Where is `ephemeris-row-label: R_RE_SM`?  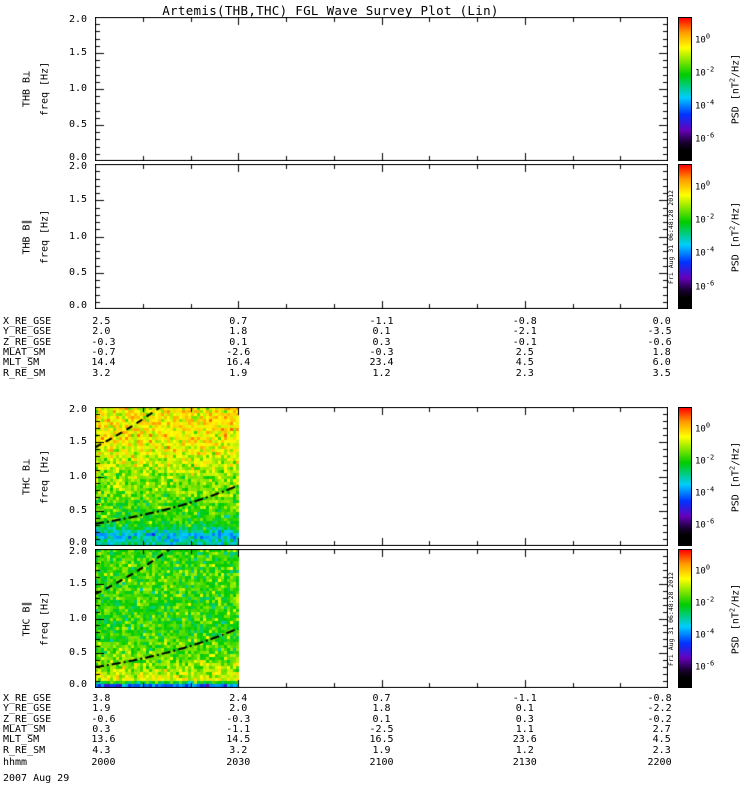
ephemeris-row-label: R_RE_SM is located at coordinates (24, 750).